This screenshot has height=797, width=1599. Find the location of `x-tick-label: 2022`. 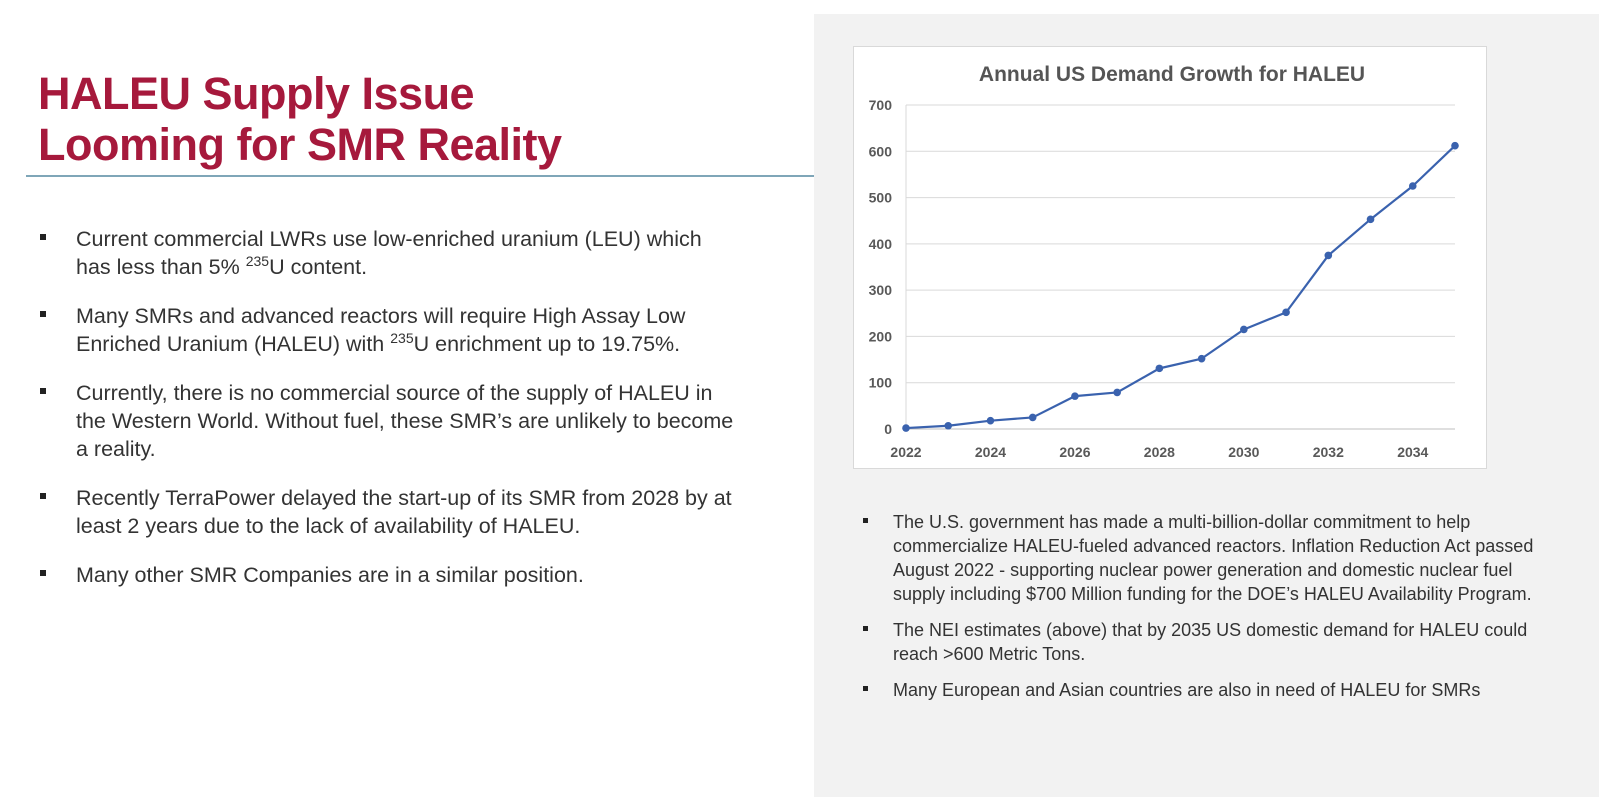

x-tick-label: 2022 is located at coordinates (905, 452).